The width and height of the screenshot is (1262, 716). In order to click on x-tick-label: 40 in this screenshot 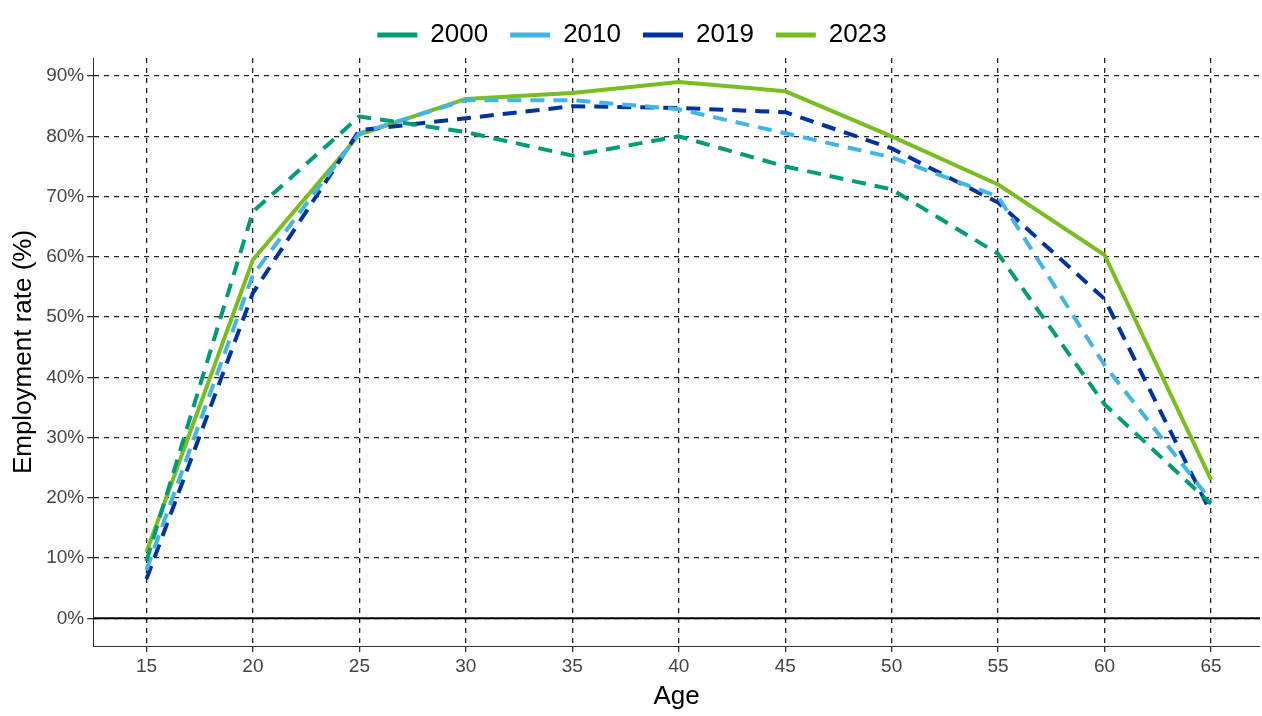, I will do `click(679, 665)`.